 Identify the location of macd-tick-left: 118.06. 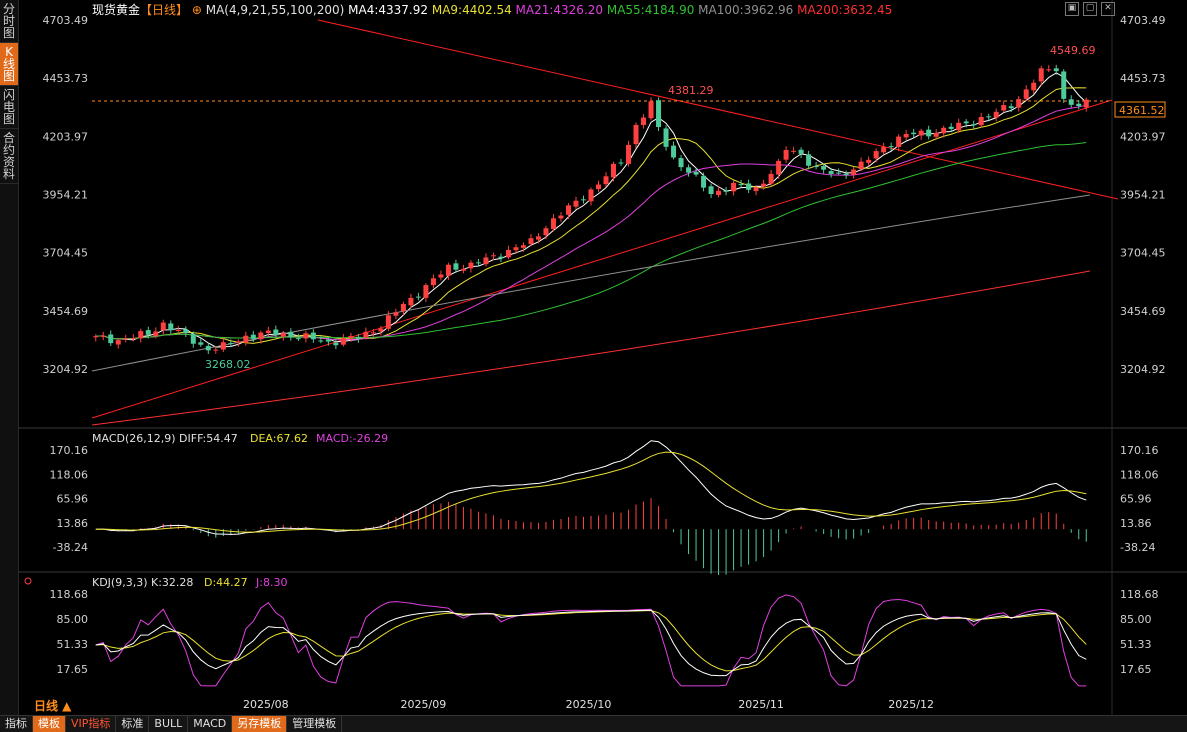
(69, 474).